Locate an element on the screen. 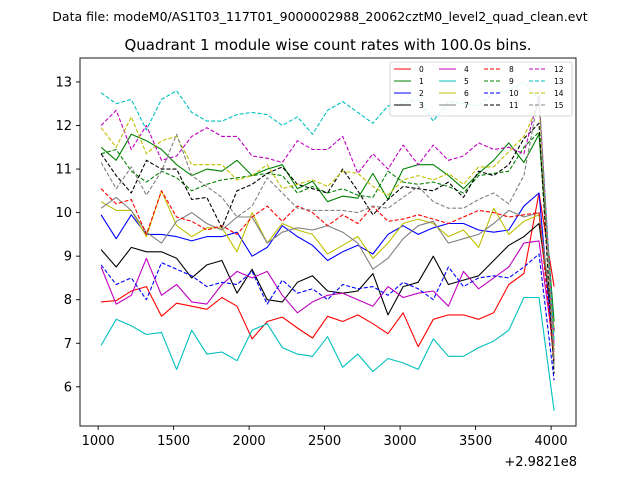 The height and width of the screenshot is (480, 640). y-tick-label: 9 is located at coordinates (68, 257).